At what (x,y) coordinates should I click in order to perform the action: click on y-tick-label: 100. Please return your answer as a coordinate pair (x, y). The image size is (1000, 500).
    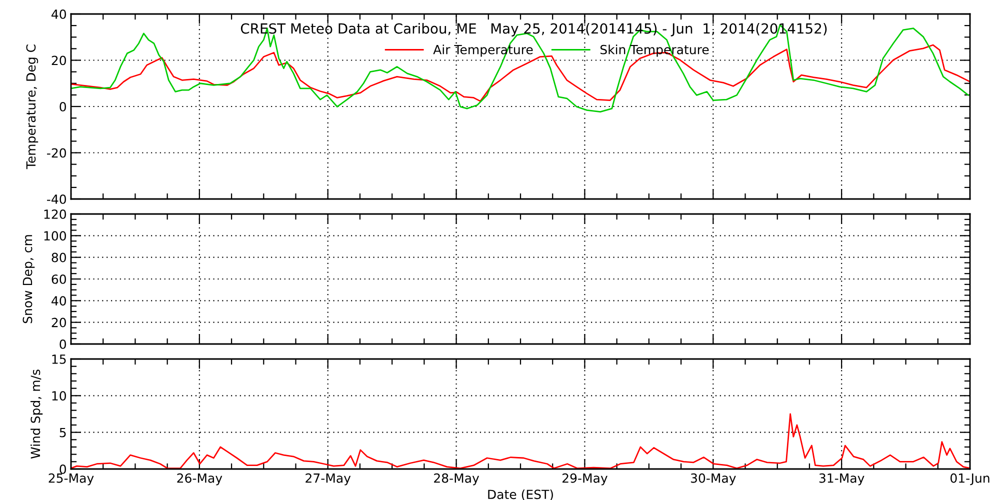
    Looking at the image, I should click on (55, 236).